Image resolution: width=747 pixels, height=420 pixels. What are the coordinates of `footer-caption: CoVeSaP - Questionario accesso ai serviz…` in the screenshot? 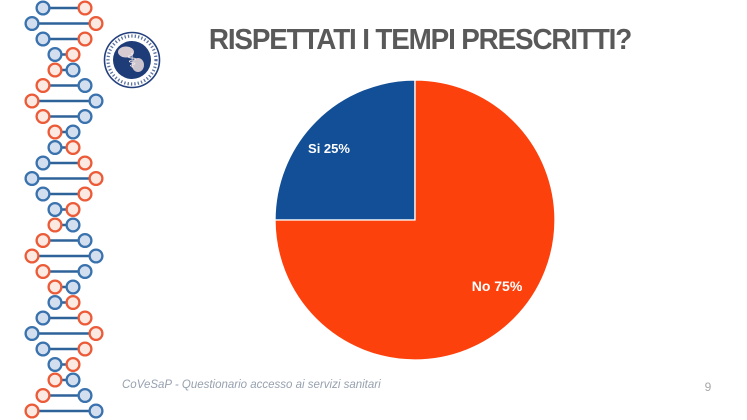 It's located at (251, 385).